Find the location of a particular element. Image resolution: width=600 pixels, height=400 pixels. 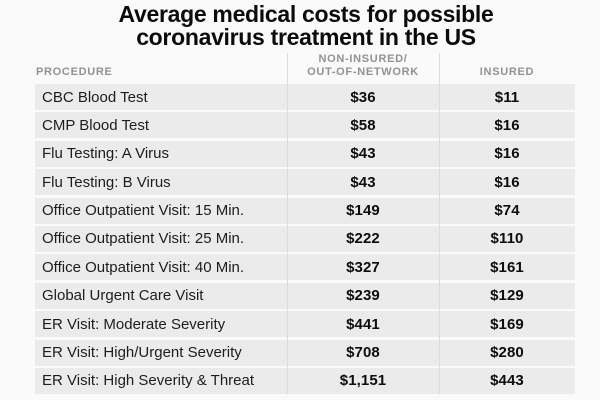

insured-column-header: INSURED is located at coordinates (507, 71).